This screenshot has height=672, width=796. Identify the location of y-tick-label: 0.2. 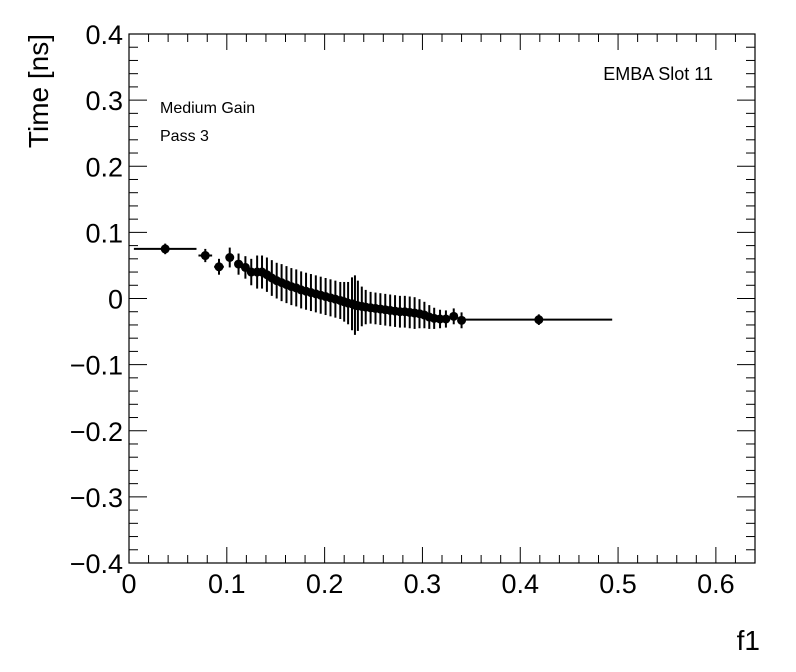
(104, 167).